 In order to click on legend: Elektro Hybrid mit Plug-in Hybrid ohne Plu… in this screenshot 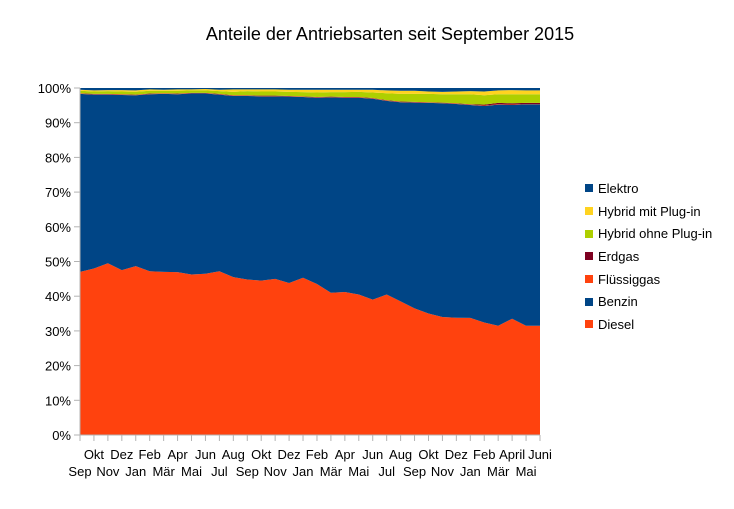, I will do `click(648, 256)`.